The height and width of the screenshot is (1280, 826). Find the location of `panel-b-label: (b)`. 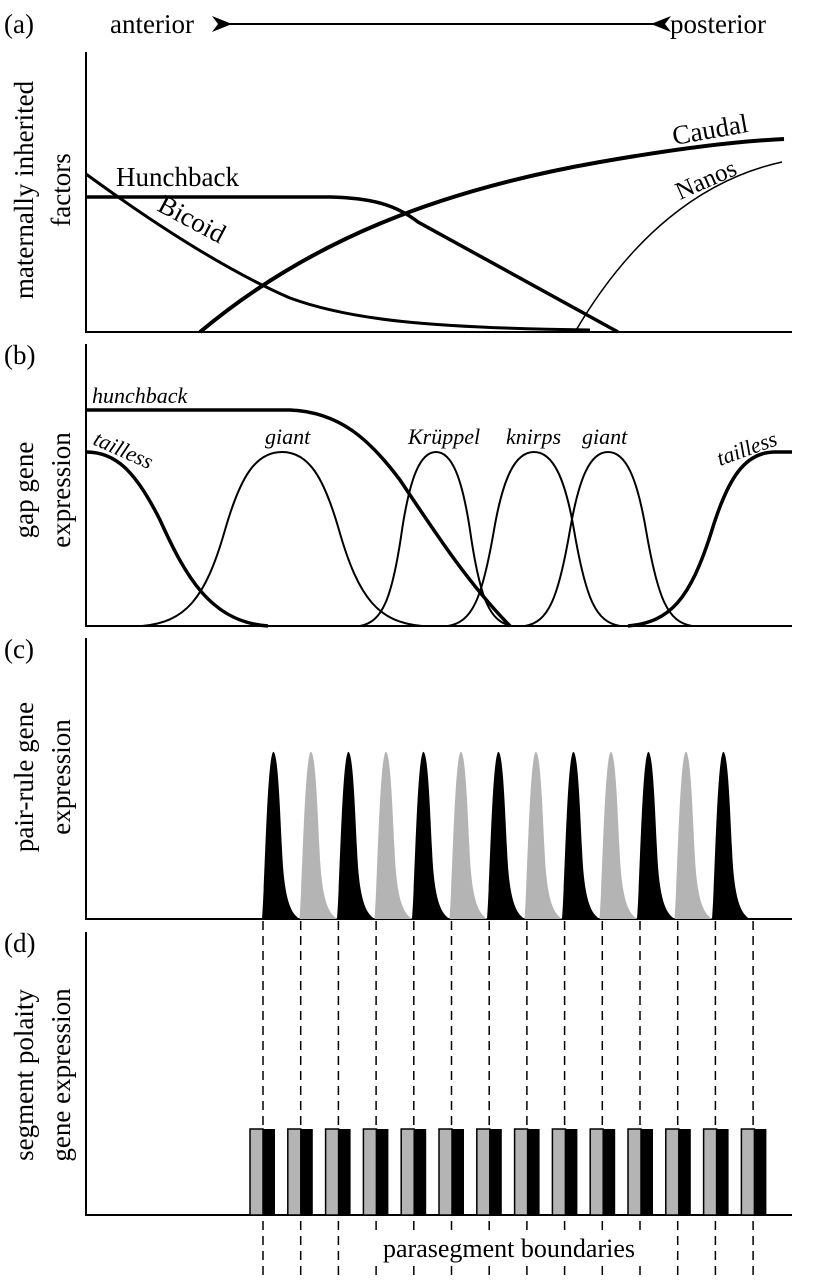

panel-b-label: (b) is located at coordinates (19, 355).